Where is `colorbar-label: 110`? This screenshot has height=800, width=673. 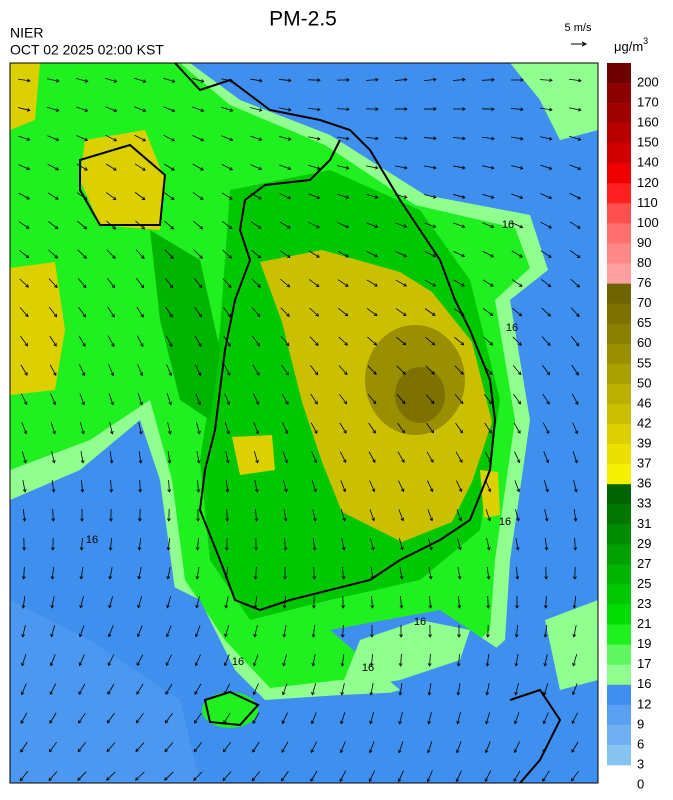
colorbar-label: 110 is located at coordinates (647, 202).